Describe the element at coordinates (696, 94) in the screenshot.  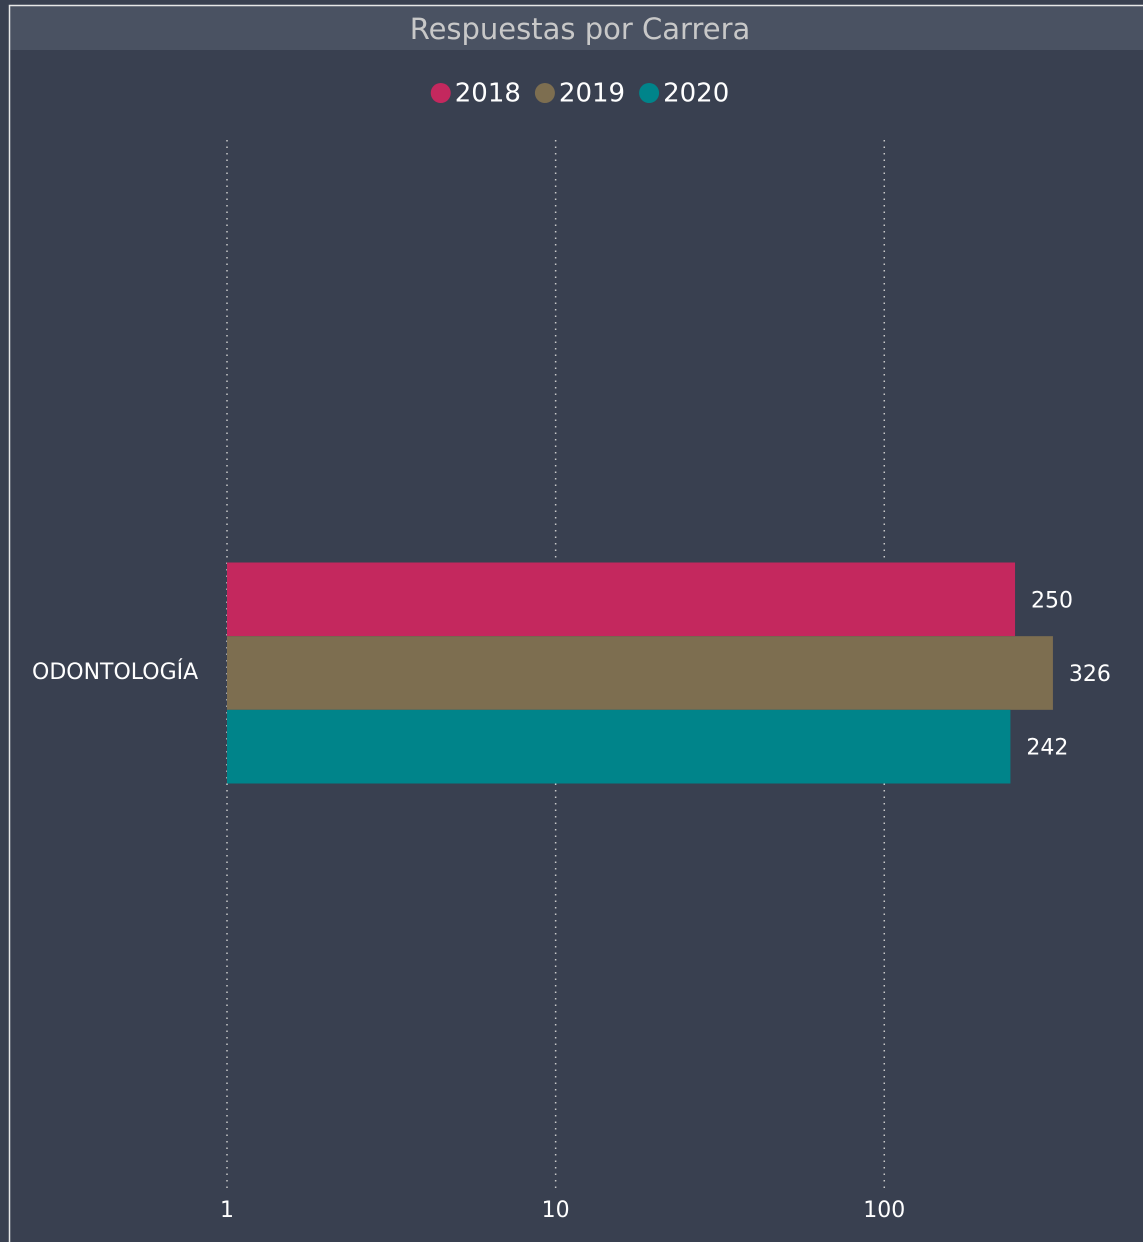
I see `legend-label: 2020` at that location.